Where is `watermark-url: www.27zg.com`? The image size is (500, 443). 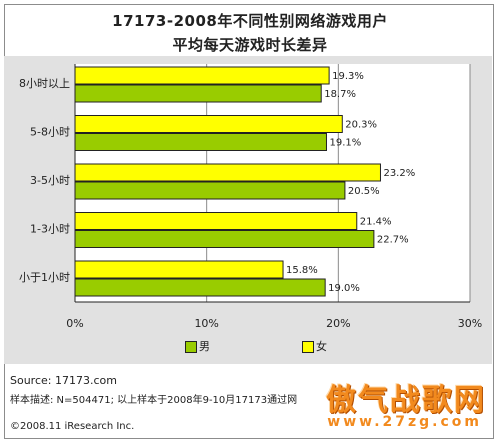 watermark-url: www.27zg.com is located at coordinates (404, 422).